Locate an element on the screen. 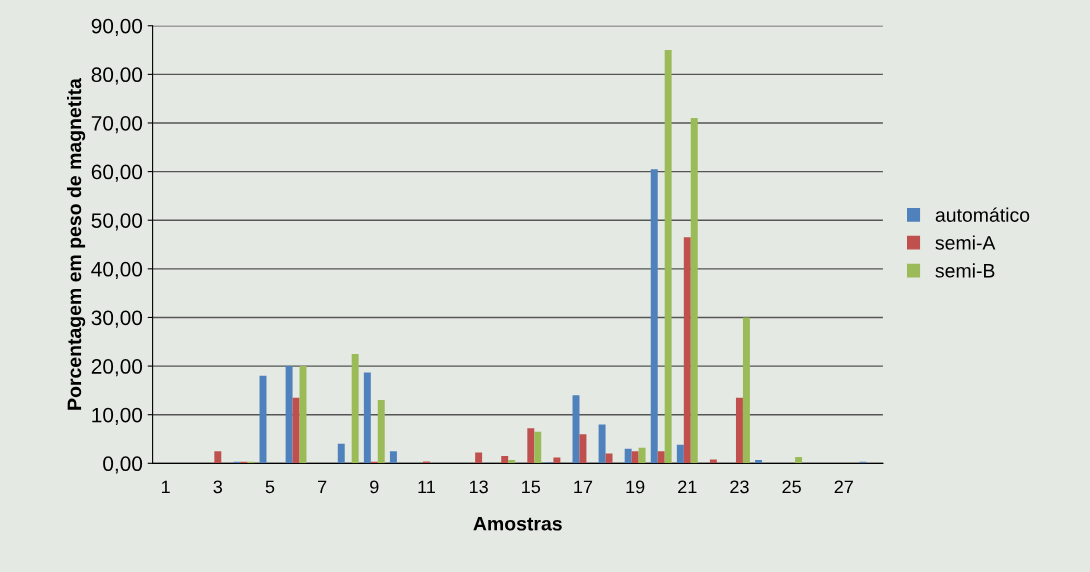  y-tick-label: 90,00 is located at coordinates (117, 27).